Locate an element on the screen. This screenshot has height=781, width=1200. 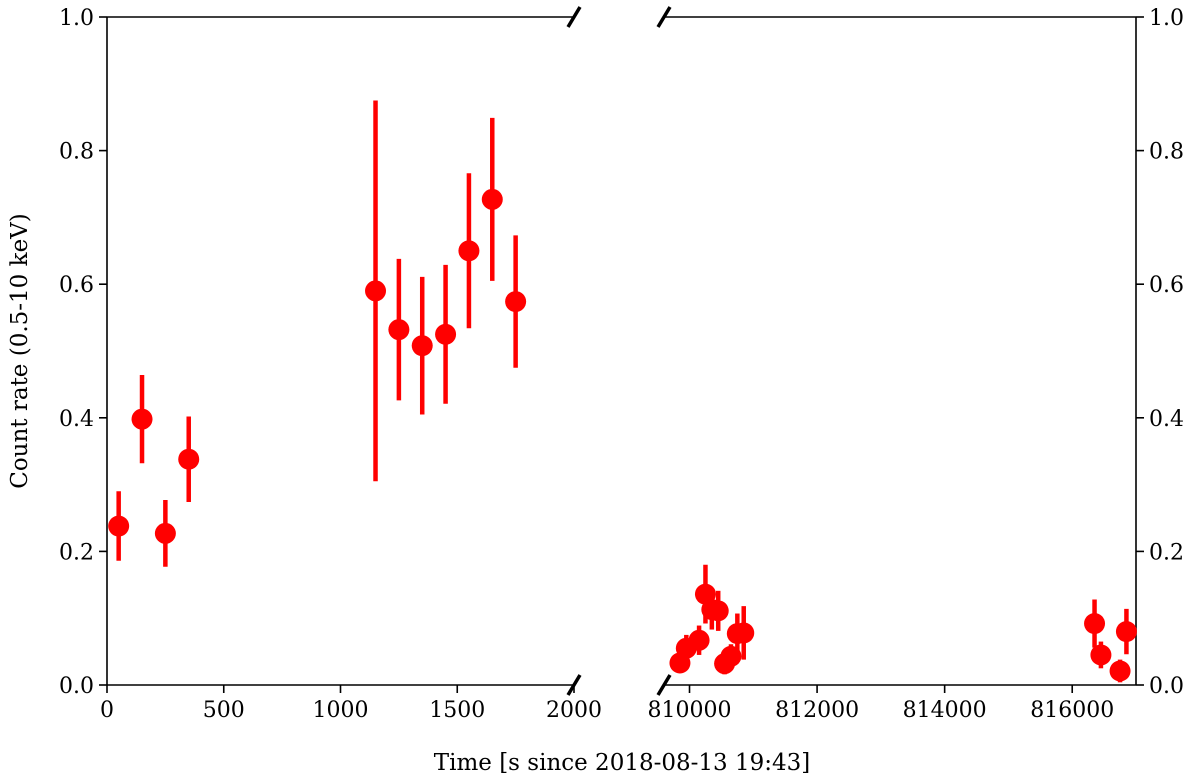
y-tick-label-right: 0.8 is located at coordinates (1166, 152).